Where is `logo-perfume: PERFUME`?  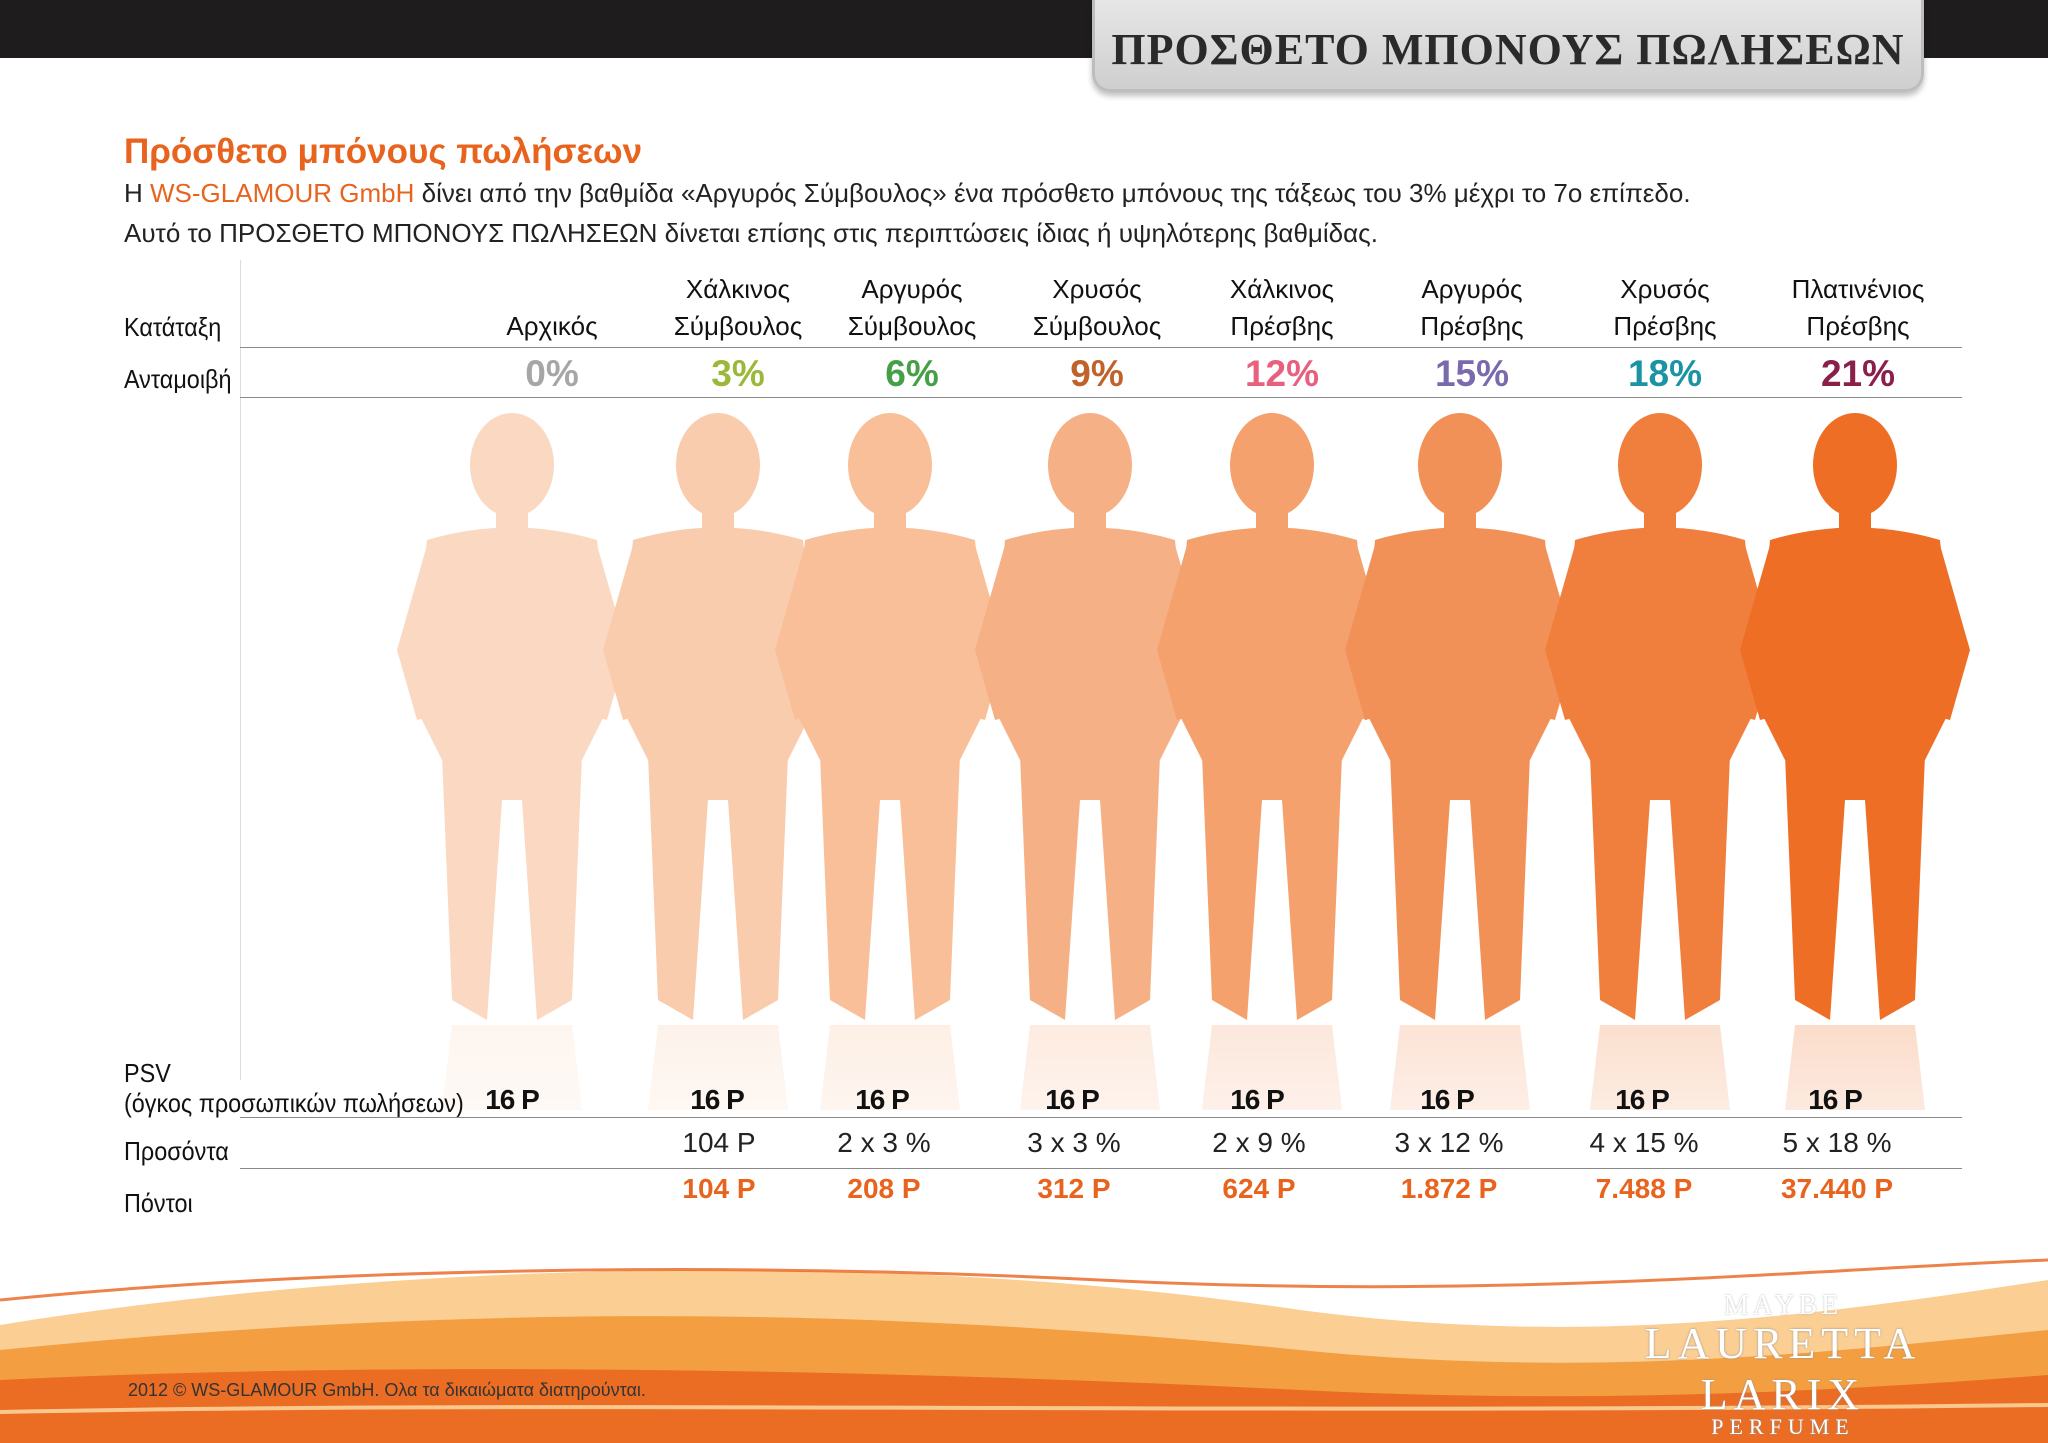 logo-perfume: PERFUME is located at coordinates (1783, 1426).